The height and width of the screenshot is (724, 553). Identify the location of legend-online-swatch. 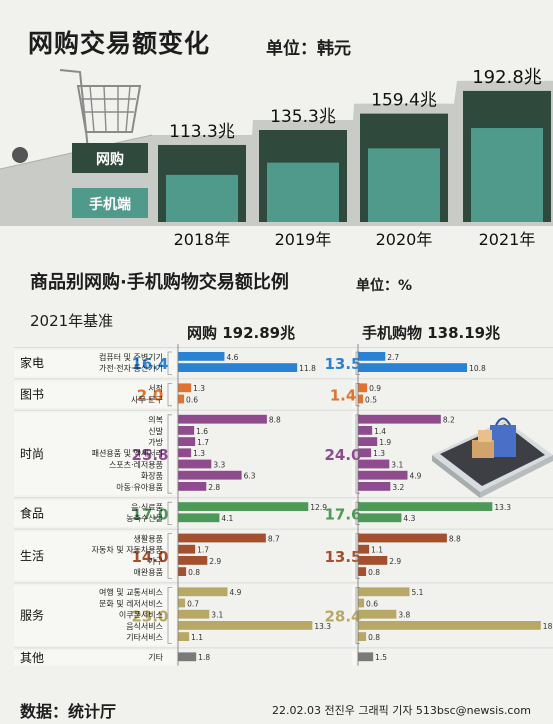
(110, 158).